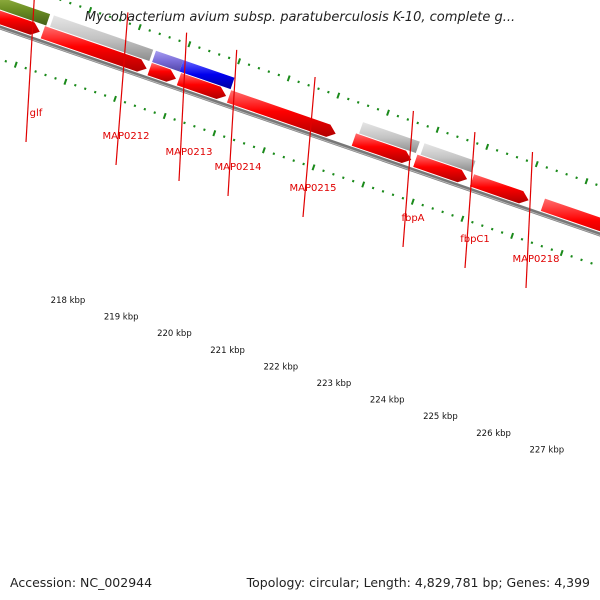 Image resolution: width=600 pixels, height=600 pixels. Describe the element at coordinates (68, 301) in the screenshot. I see `scale-label: 218 kbp` at that location.